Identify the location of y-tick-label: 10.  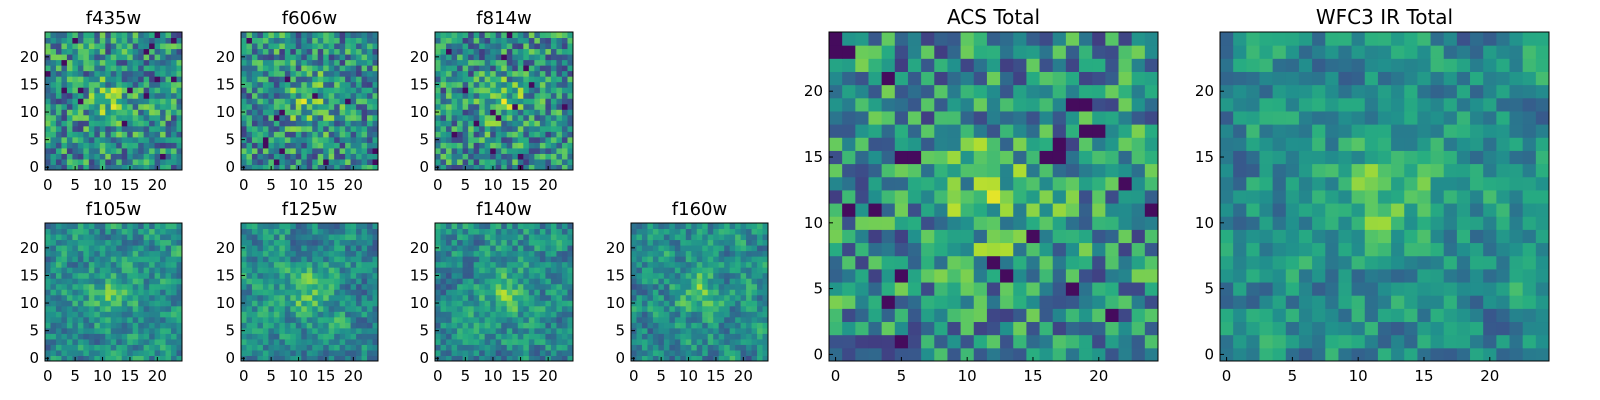
(225, 303).